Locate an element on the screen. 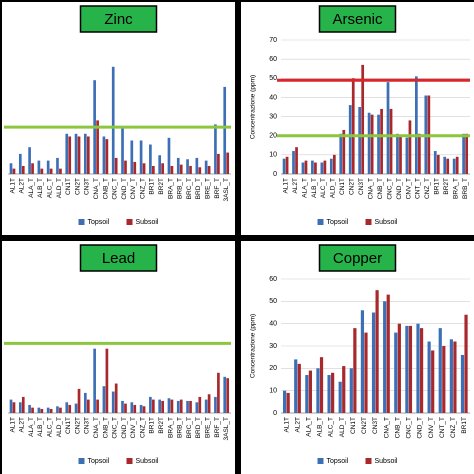 The image size is (474, 474). y-tick-label: 30 is located at coordinates (273, 116).